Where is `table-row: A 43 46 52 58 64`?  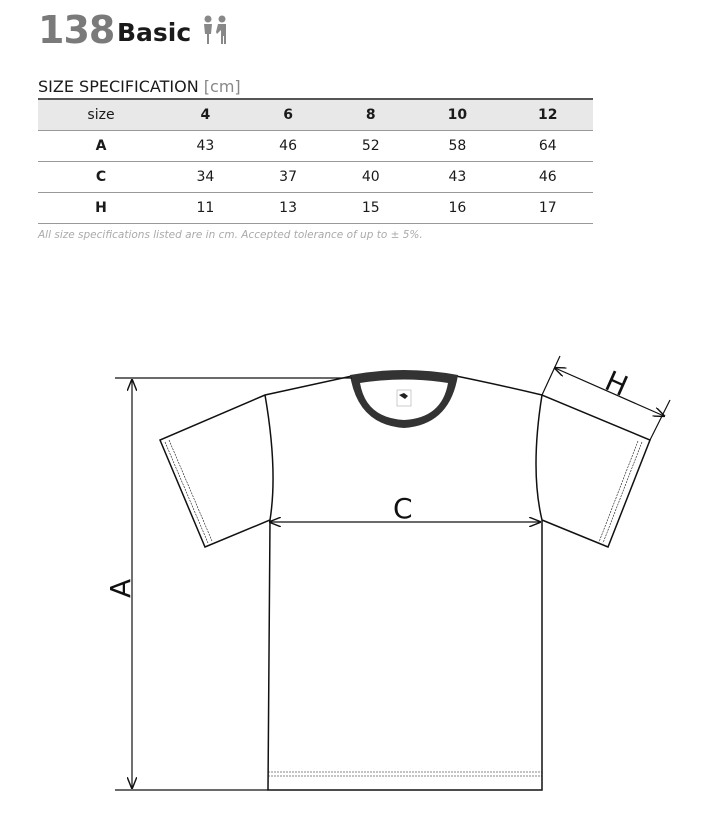
table-row: A 43 46 52 58 64 is located at coordinates (315, 146).